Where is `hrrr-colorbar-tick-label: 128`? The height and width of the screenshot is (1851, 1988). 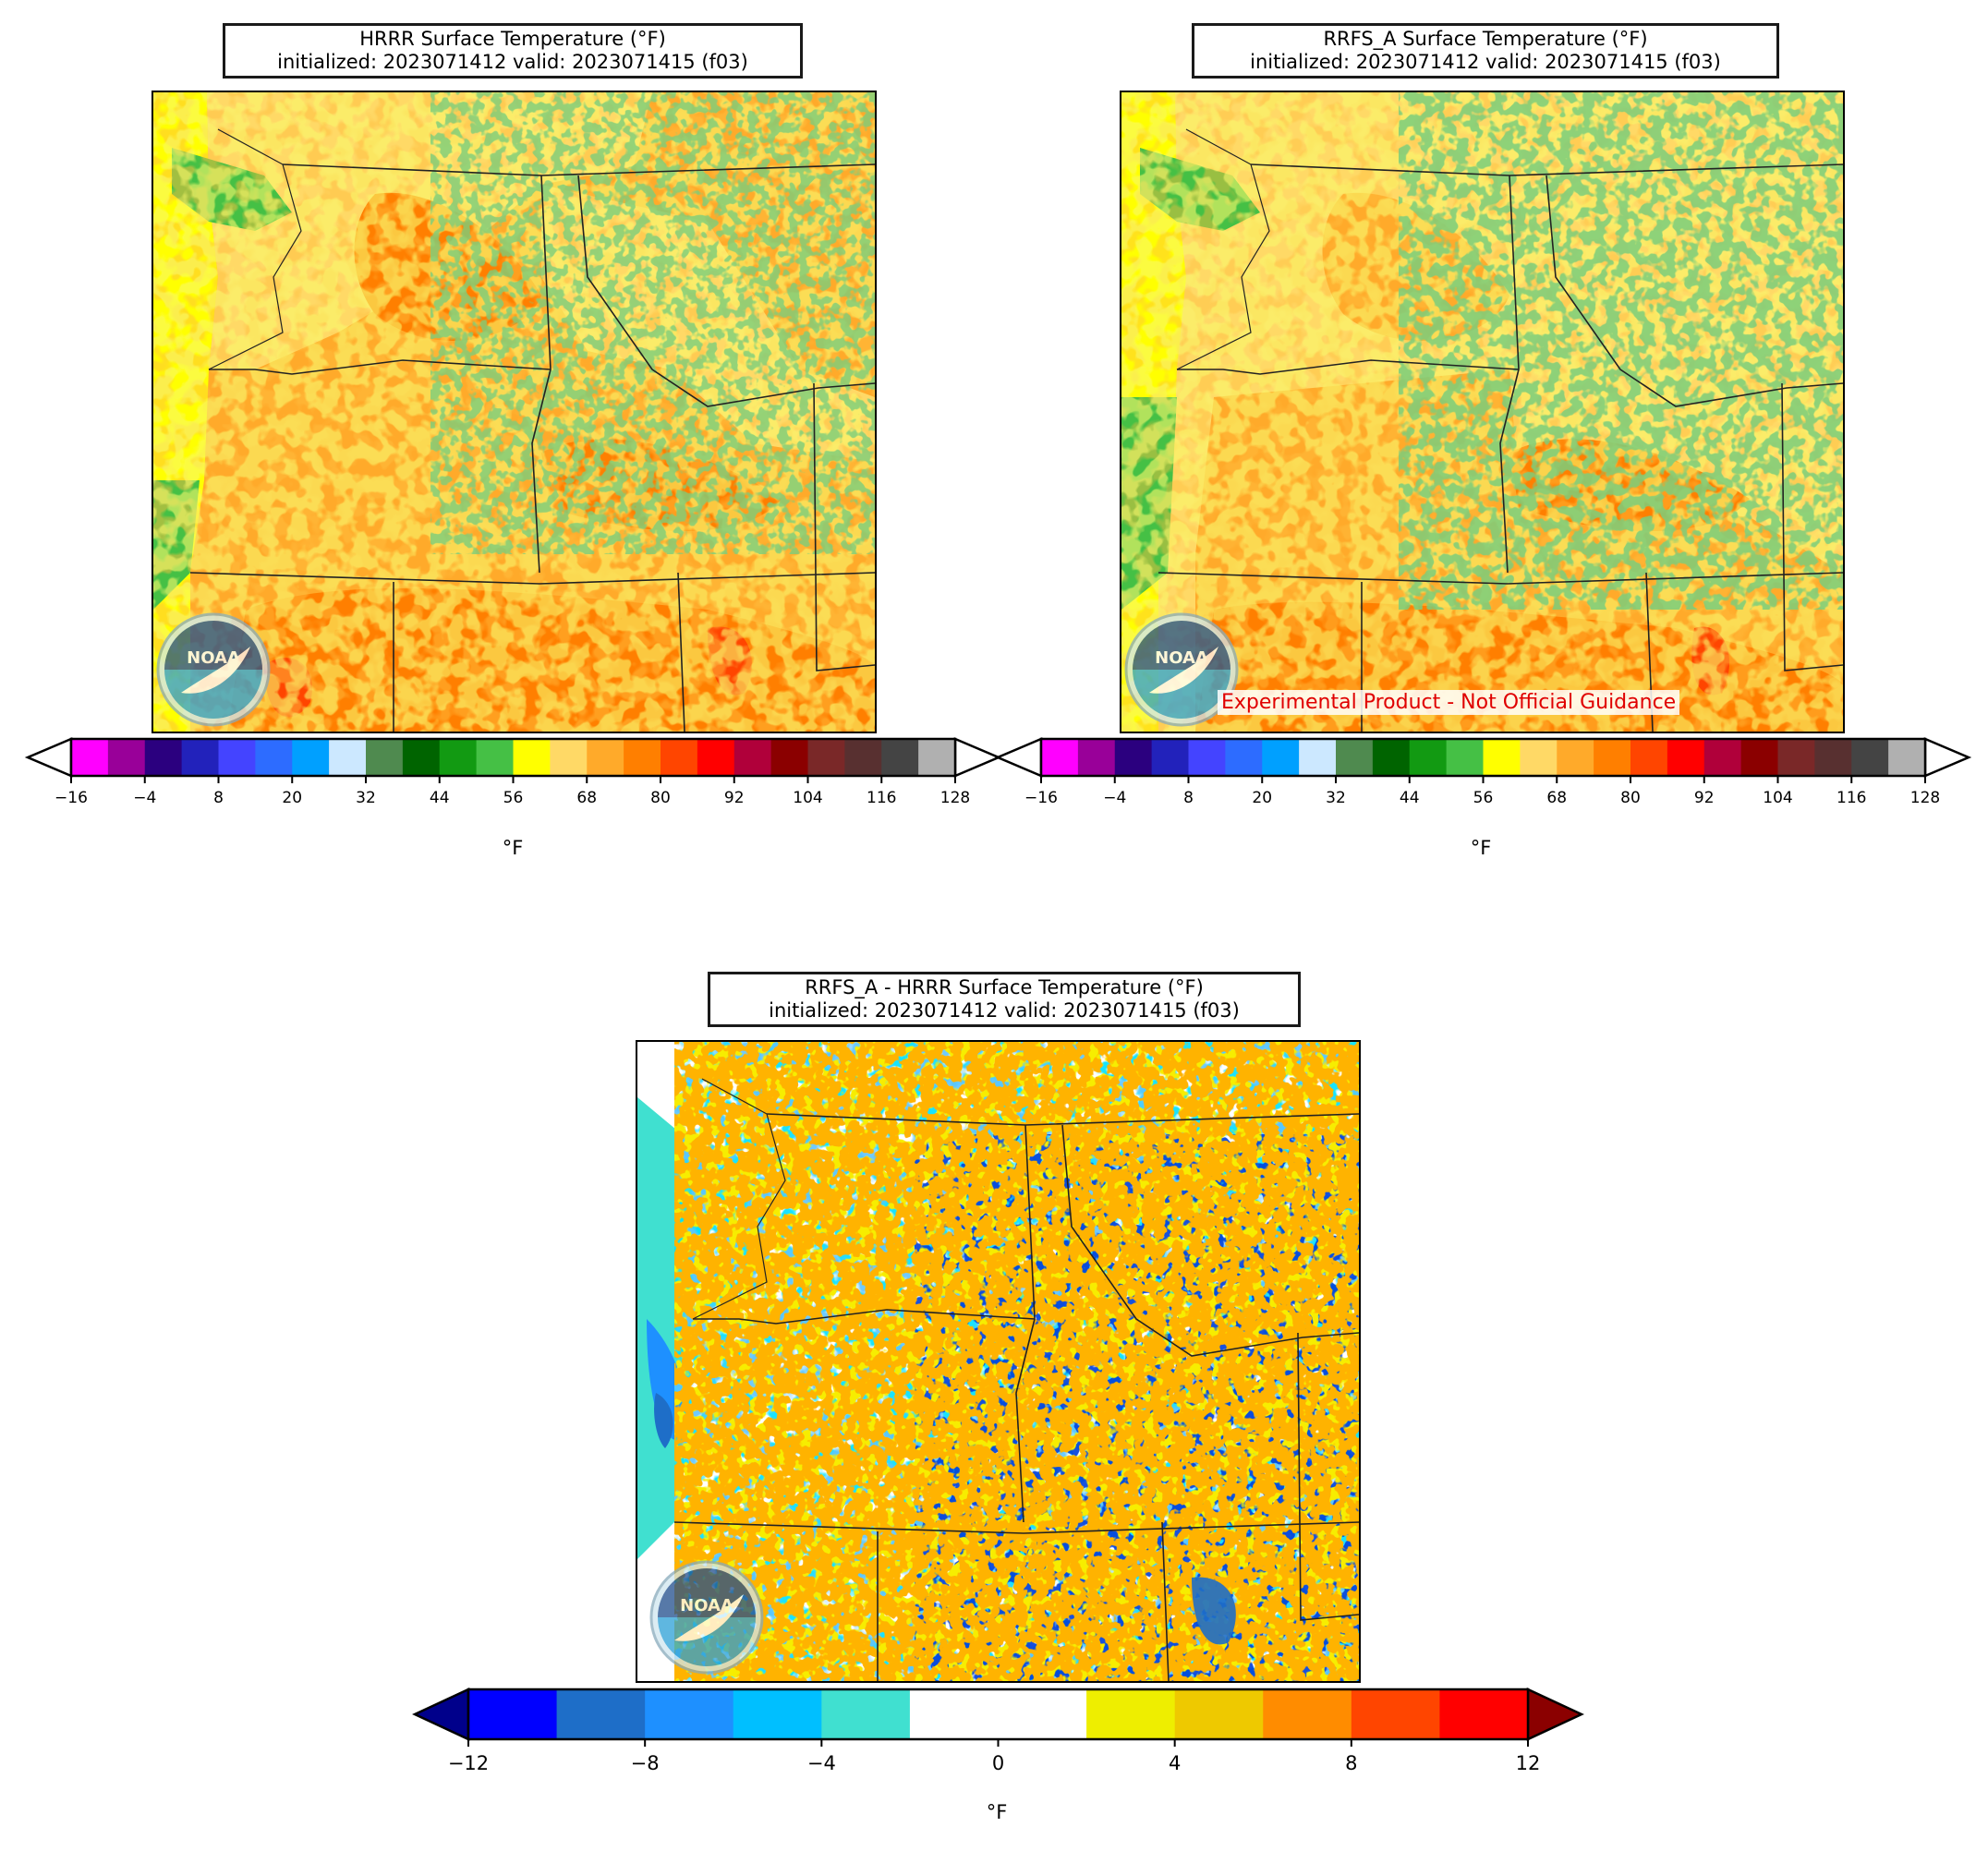
hrrr-colorbar-tick-label: 128 is located at coordinates (955, 798).